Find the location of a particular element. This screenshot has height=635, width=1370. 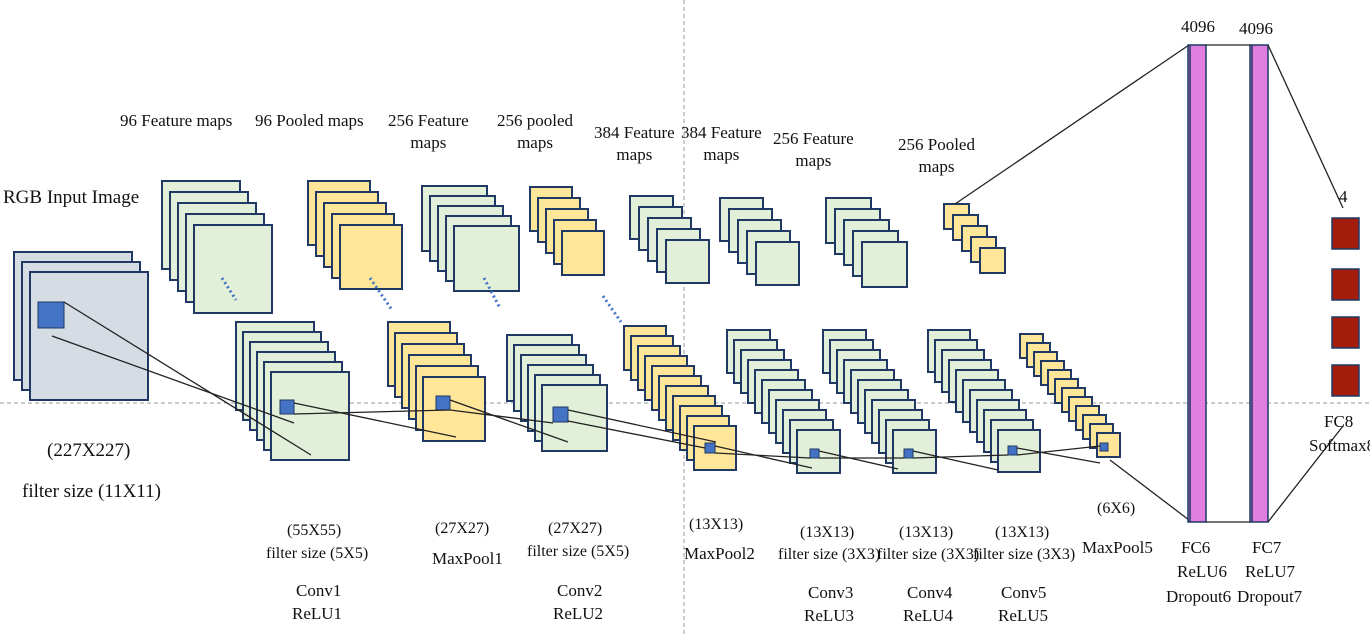

fc6-dropout: Dropout6 is located at coordinates (1199, 596).